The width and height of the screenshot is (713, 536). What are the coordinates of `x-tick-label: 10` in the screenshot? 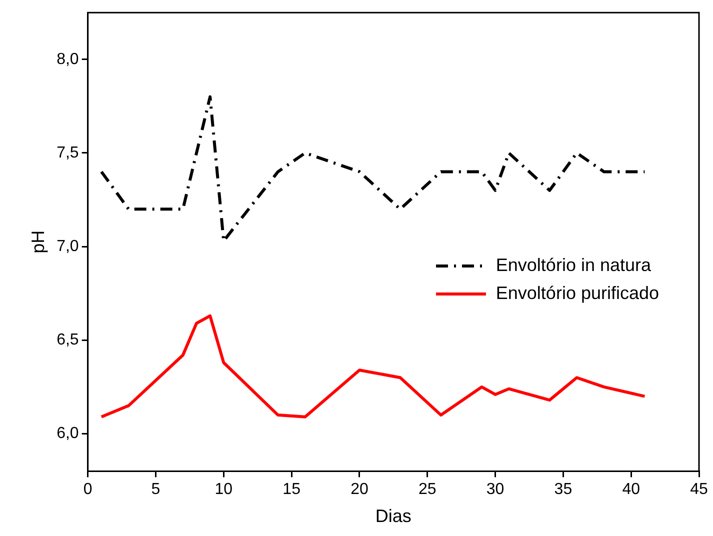 It's located at (223, 489).